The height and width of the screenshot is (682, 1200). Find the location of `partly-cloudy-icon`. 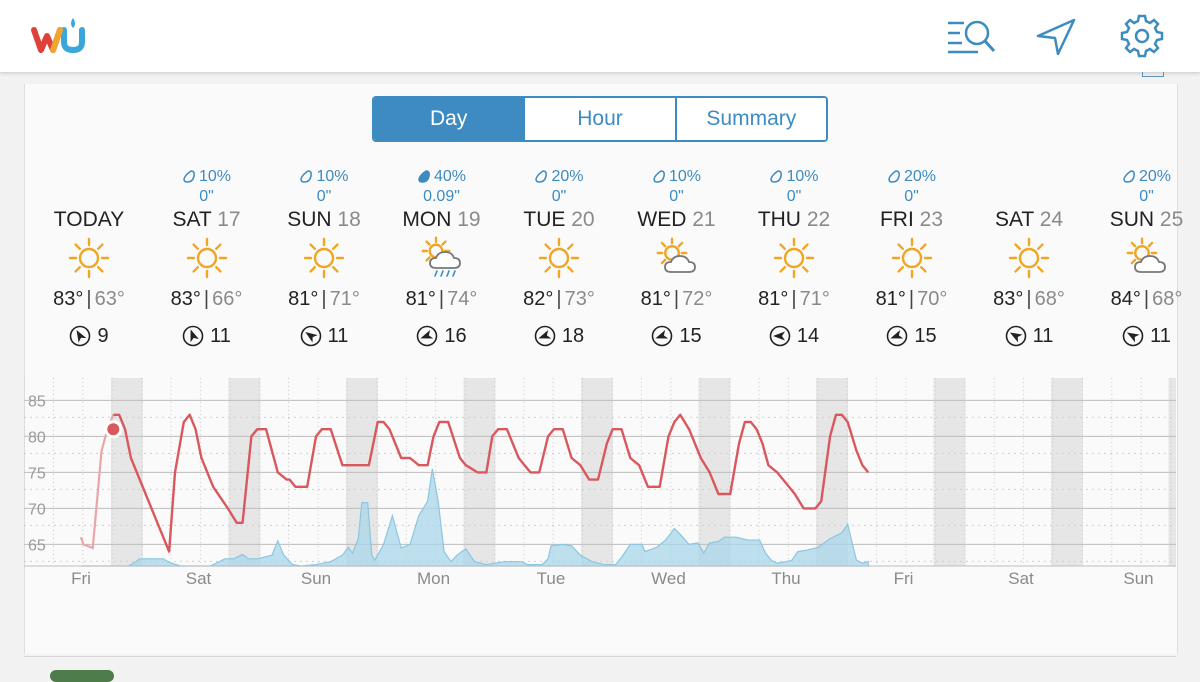

partly-cloudy-icon is located at coordinates (1147, 258).